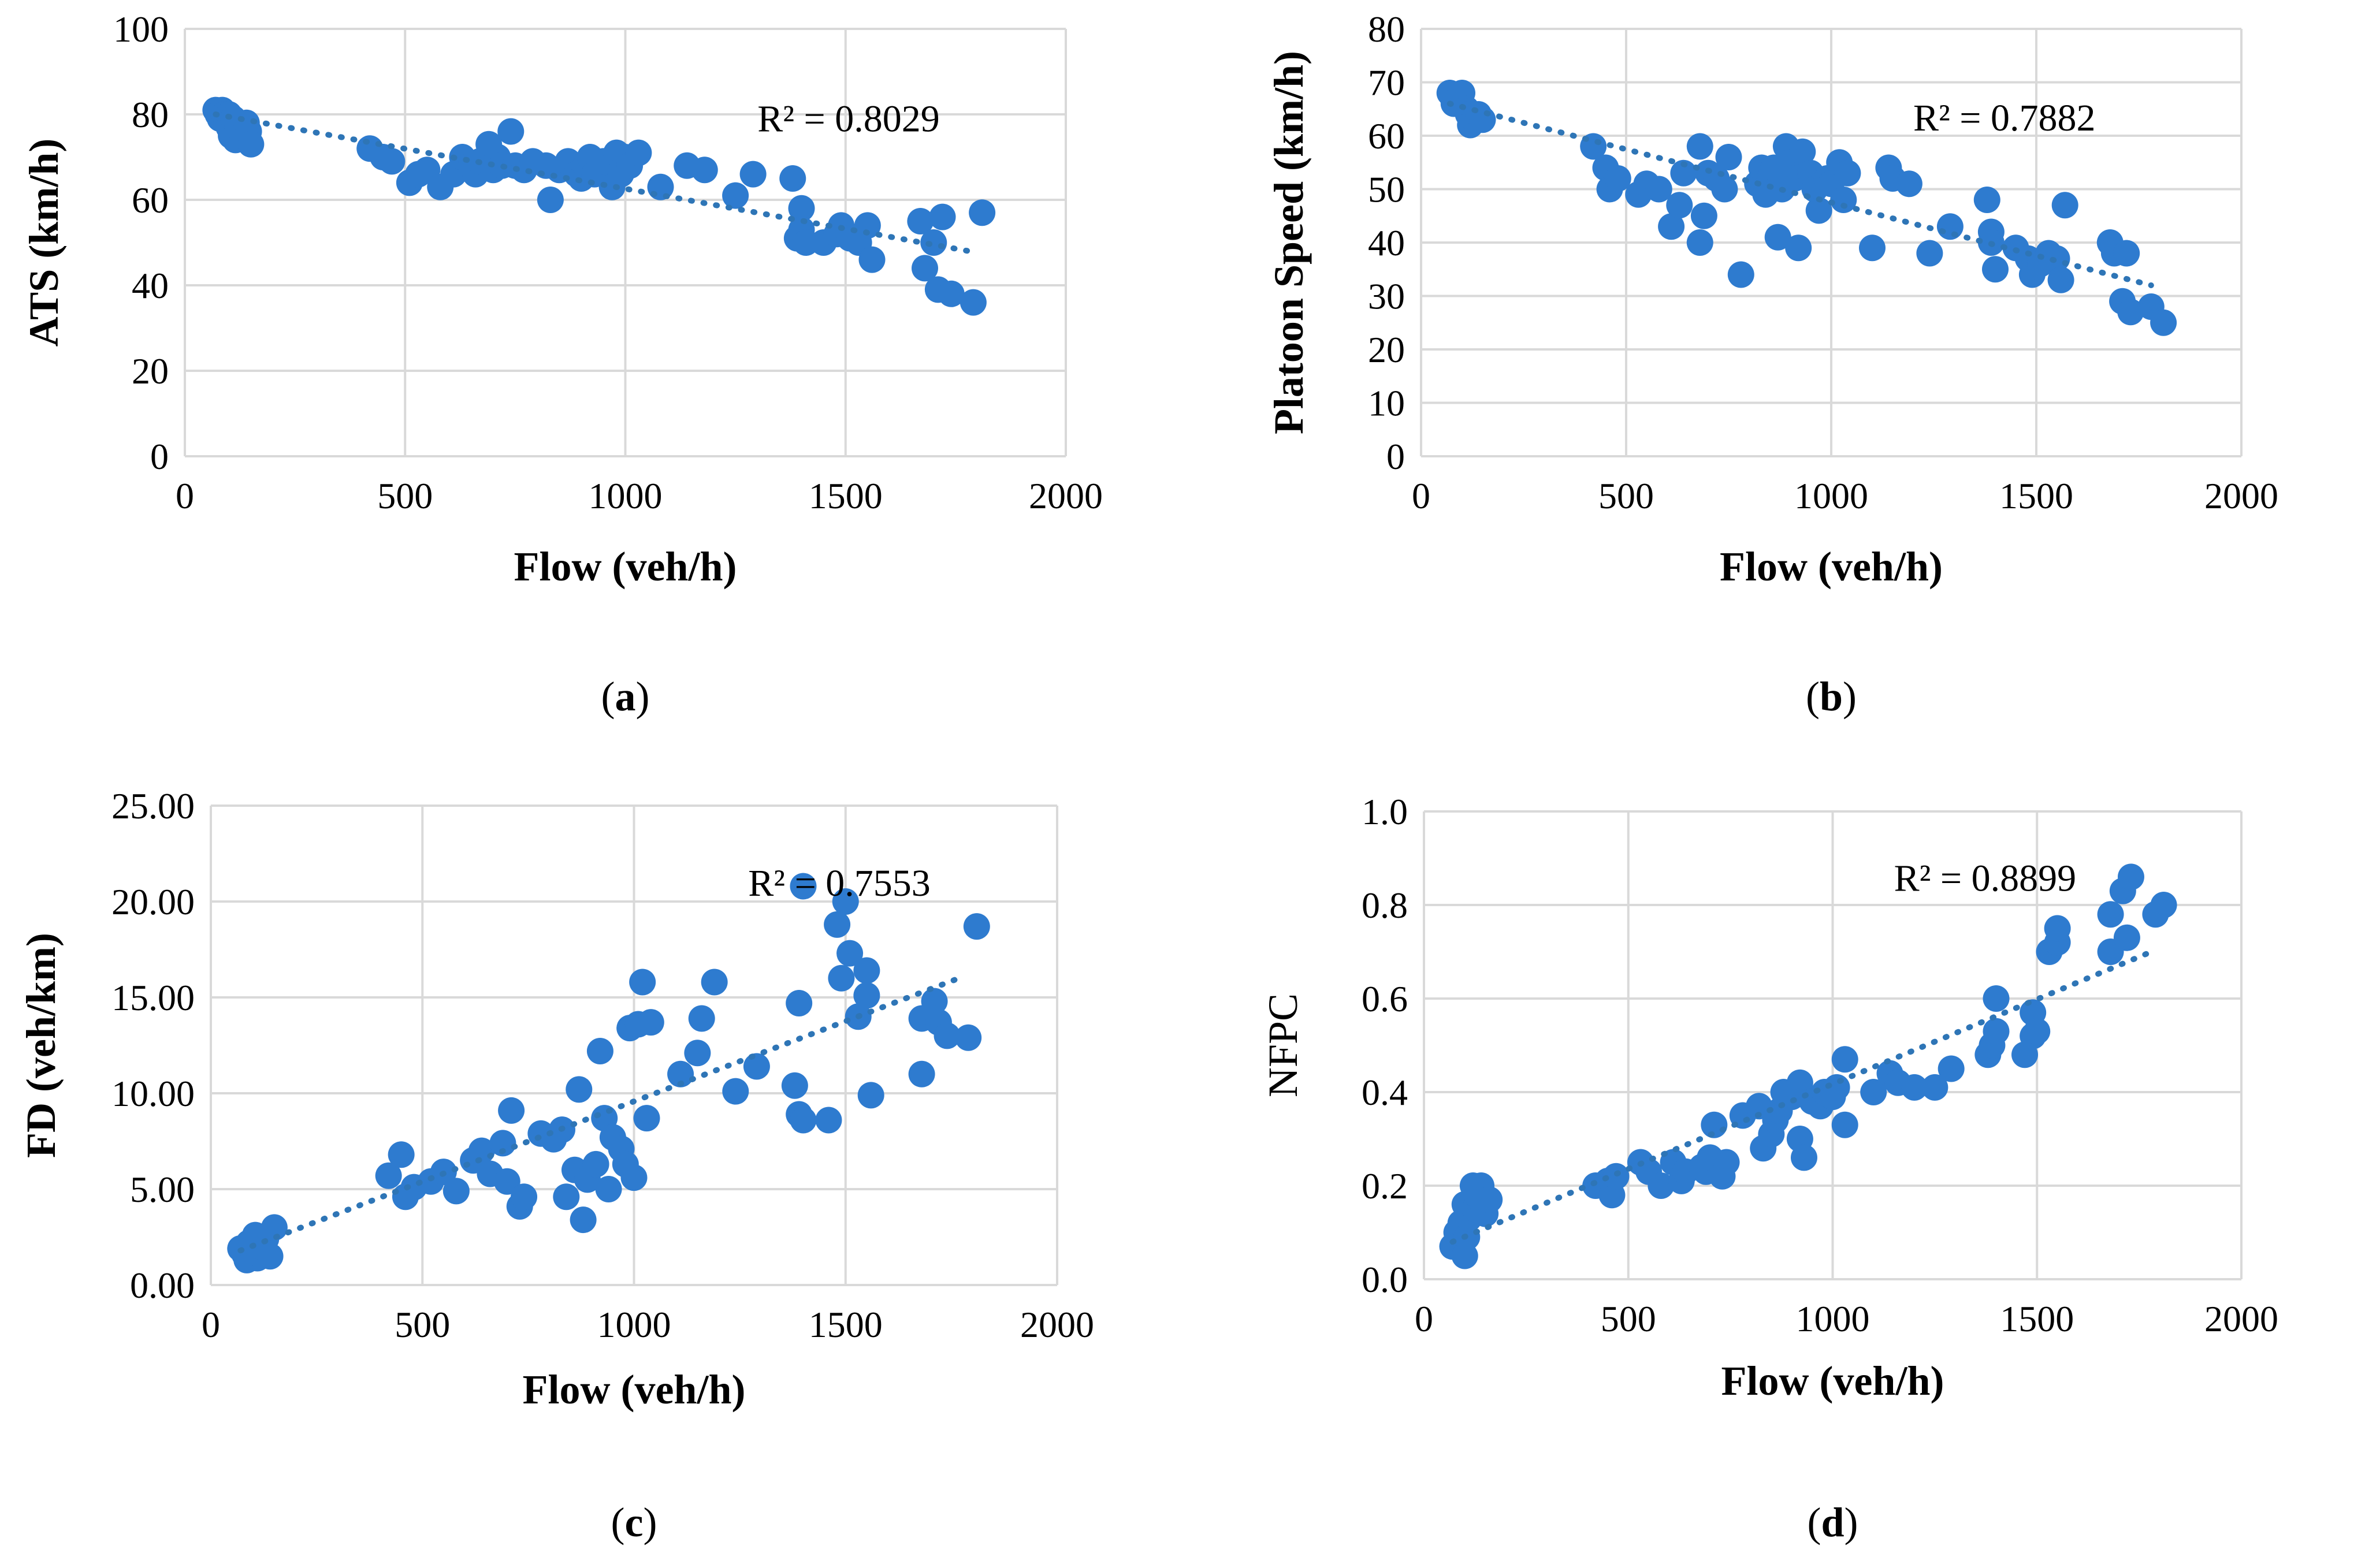 The height and width of the screenshot is (1568, 2380). I want to click on y-tick-label: 40, so click(150, 285).